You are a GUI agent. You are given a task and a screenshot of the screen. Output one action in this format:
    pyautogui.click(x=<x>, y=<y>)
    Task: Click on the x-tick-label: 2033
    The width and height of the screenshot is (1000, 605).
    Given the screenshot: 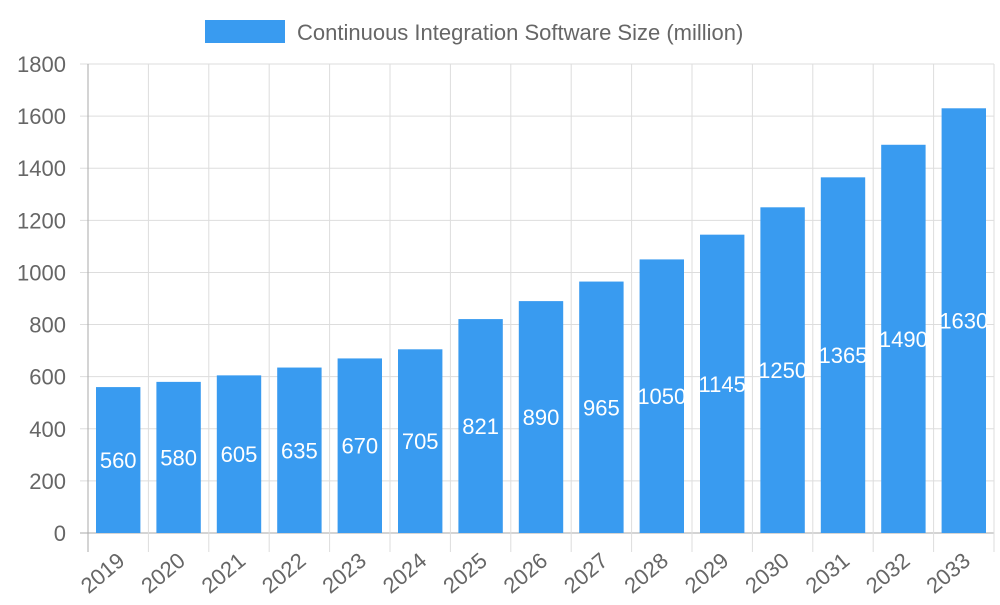 What is the action you would take?
    pyautogui.click(x=948, y=573)
    